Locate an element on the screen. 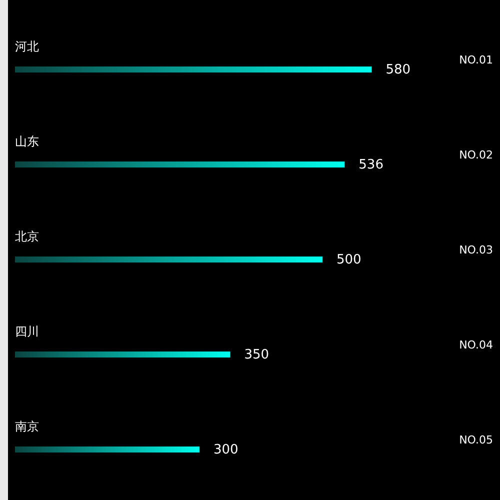  text: NO.05 is located at coordinates (476, 440).